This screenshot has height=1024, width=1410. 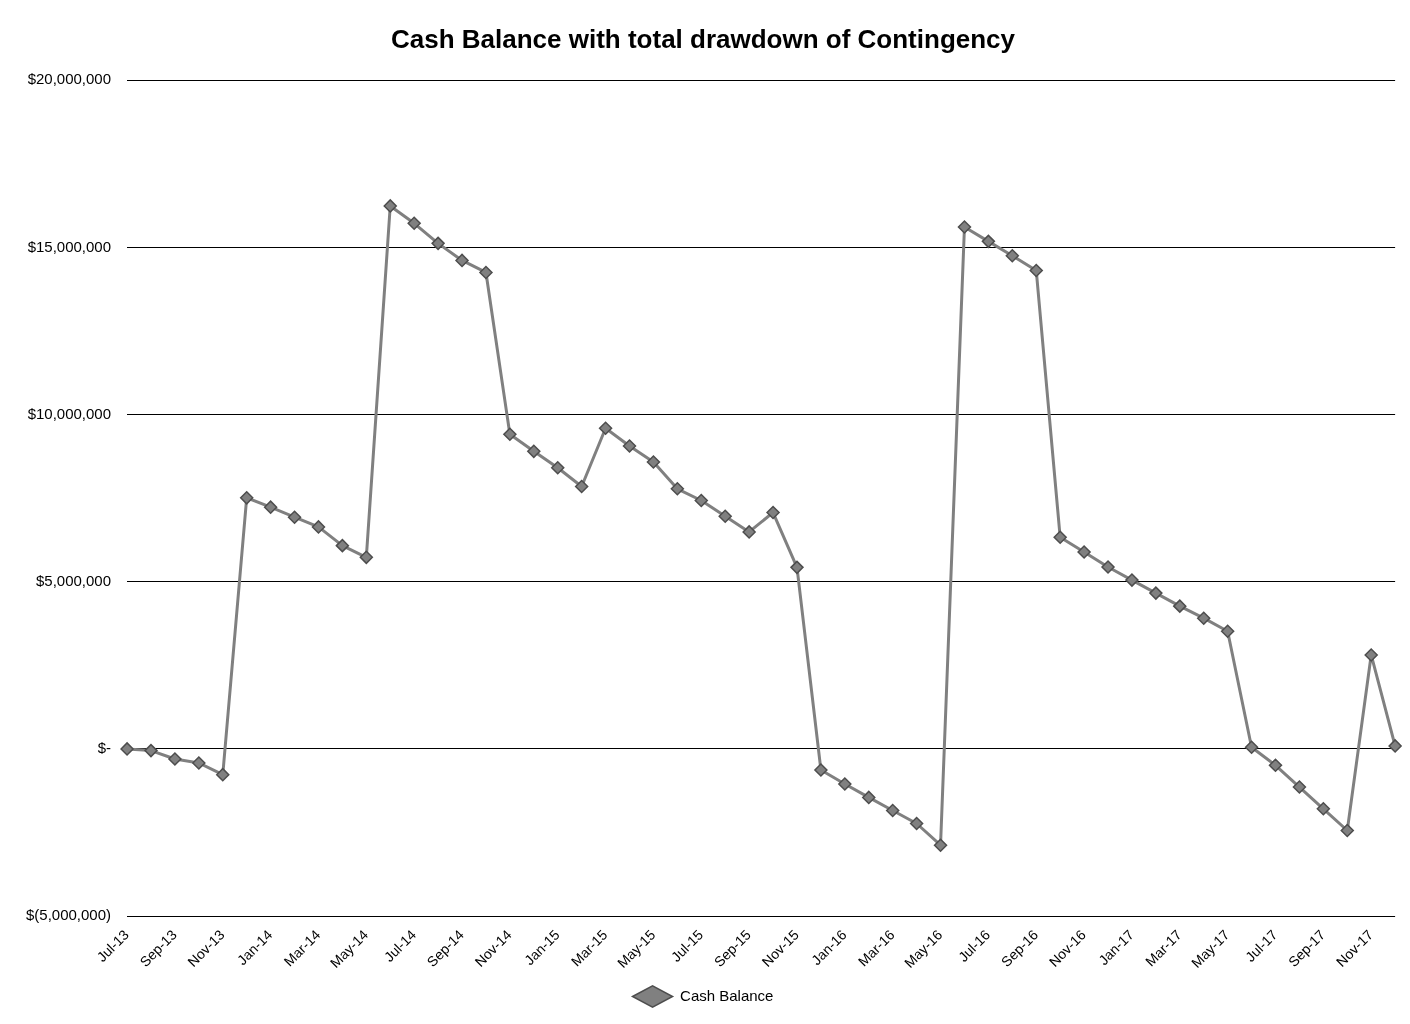 What do you see at coordinates (68, 915) in the screenshot?
I see `y-tick-label: $(5,000,000)` at bounding box center [68, 915].